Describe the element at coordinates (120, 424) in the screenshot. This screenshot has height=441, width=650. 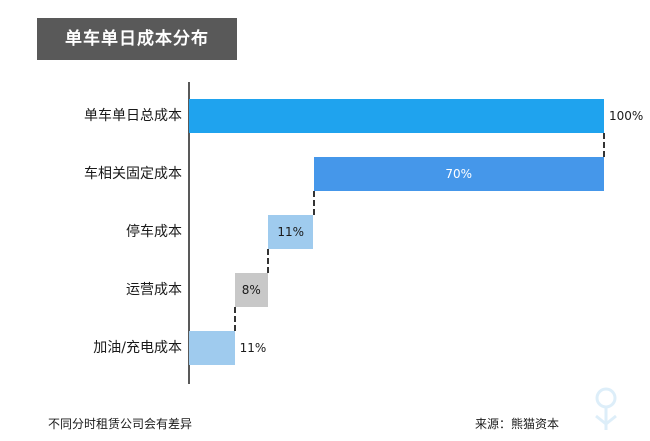
I see `footnote: 不同分时租赁公司会有差异` at that location.